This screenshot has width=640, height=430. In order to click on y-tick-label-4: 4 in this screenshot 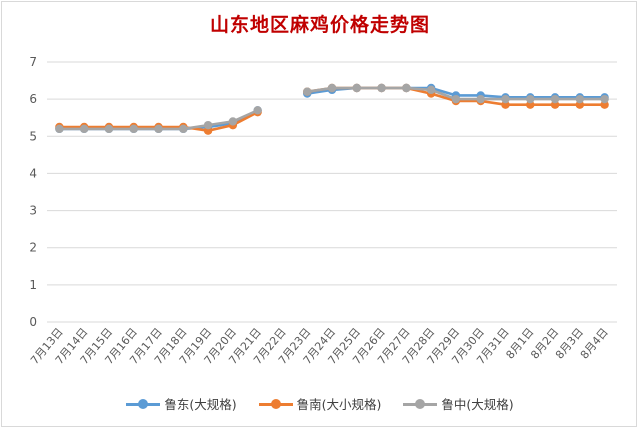, I will do `click(33, 173)`.